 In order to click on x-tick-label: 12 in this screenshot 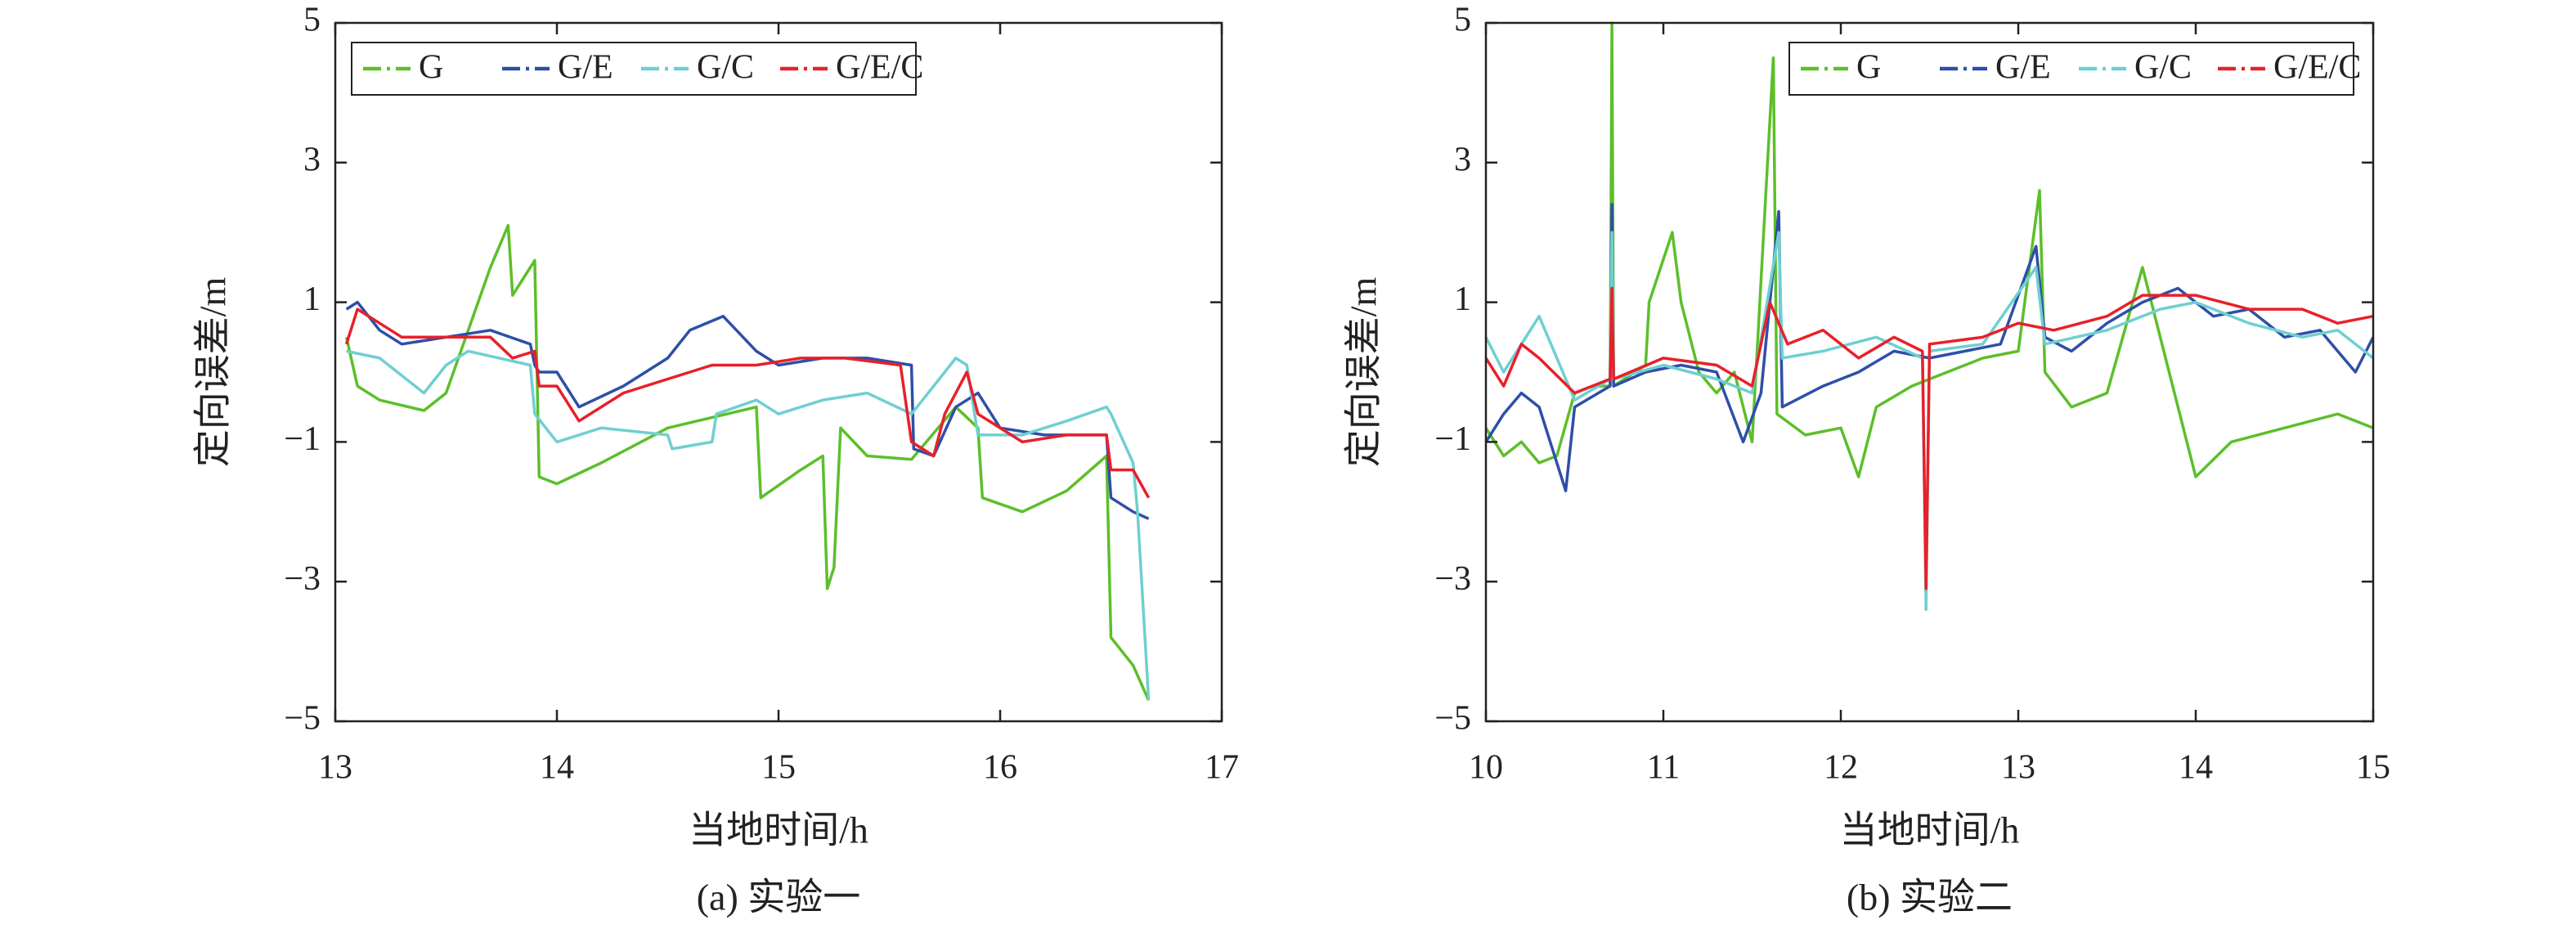, I will do `click(1841, 768)`.